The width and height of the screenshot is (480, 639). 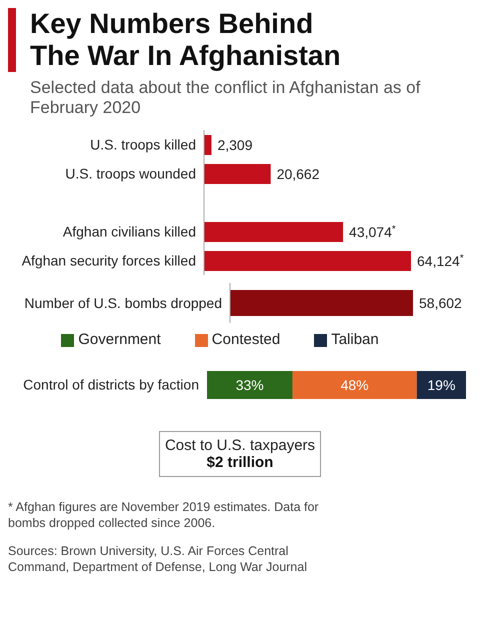 What do you see at coordinates (184, 40) in the screenshot?
I see `chart-title: Key Numbers Behind The War In Afghanistan` at bounding box center [184, 40].